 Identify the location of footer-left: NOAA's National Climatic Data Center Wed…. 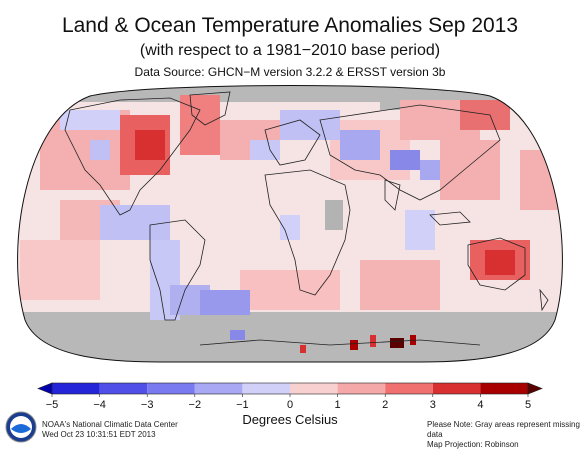
(110, 430).